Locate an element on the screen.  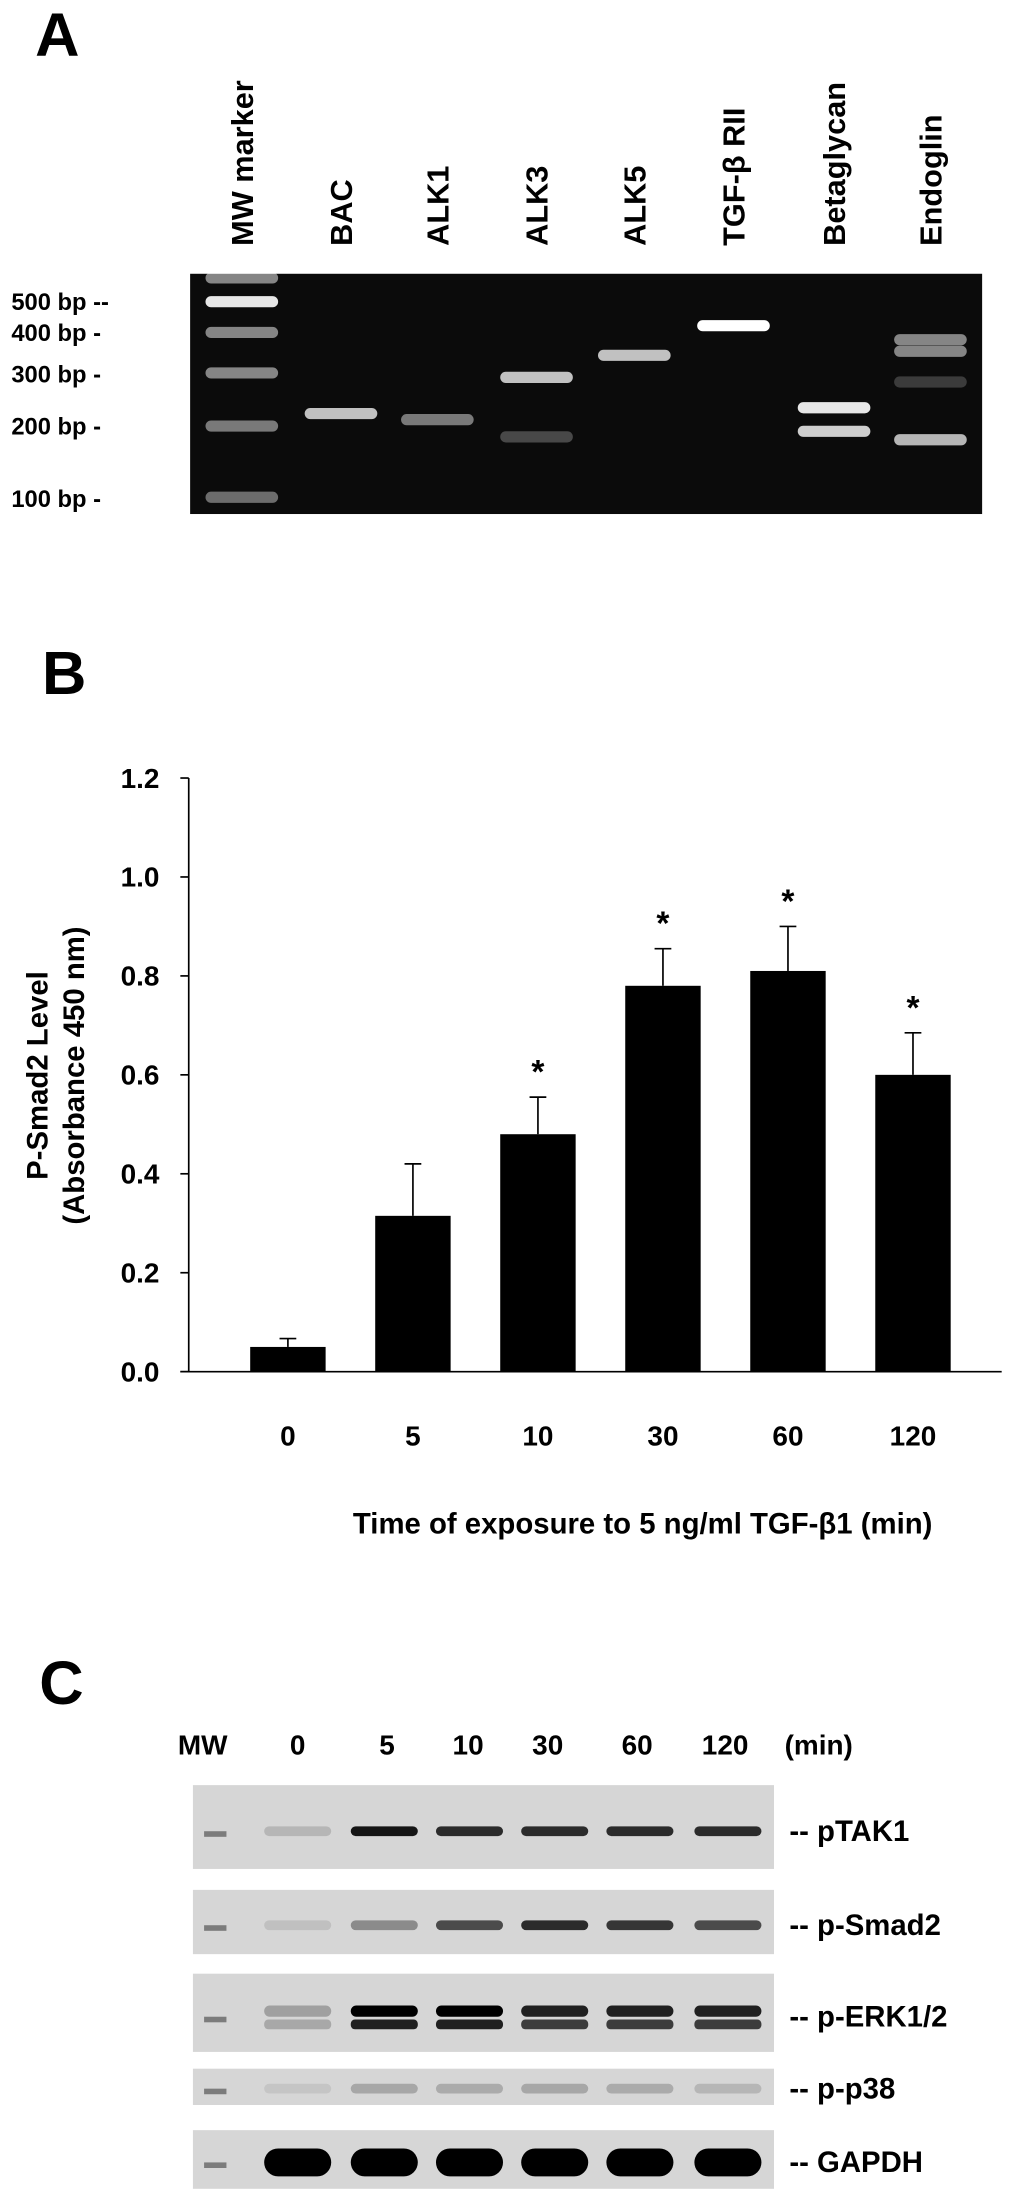
lane-label: TGF-β RII is located at coordinates (734, 177).